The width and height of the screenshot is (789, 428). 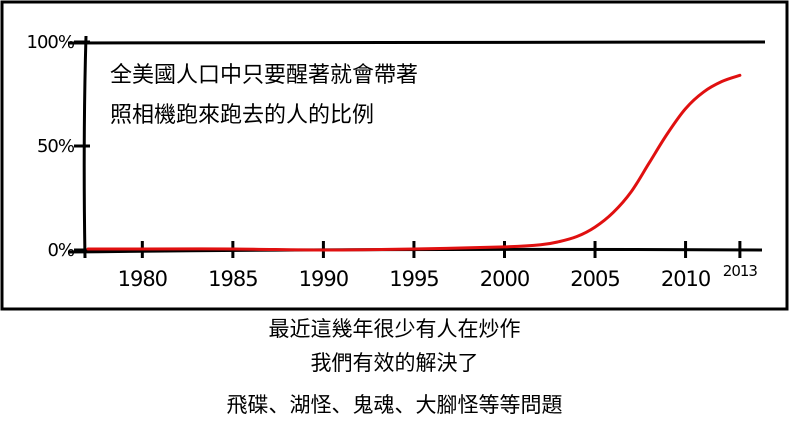 What do you see at coordinates (60, 250) in the screenshot?
I see `y-tick-label: 0%` at bounding box center [60, 250].